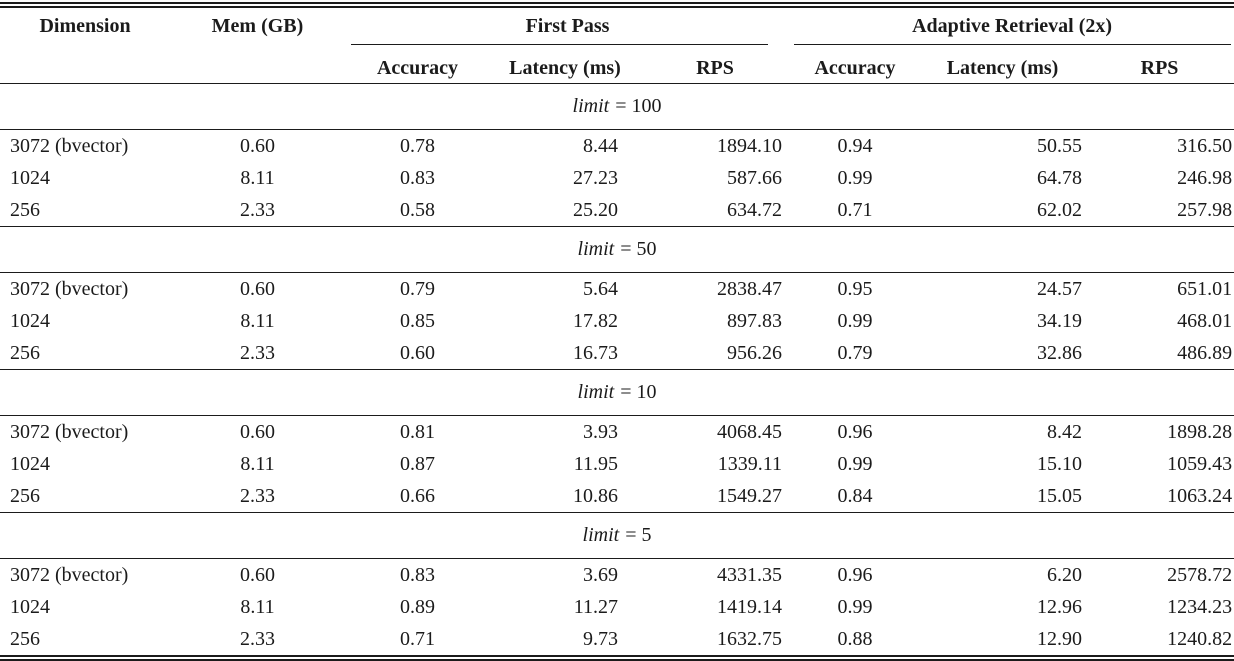  What do you see at coordinates (1060, 495) in the screenshot?
I see `cell-ar-latency: 15.05` at bounding box center [1060, 495].